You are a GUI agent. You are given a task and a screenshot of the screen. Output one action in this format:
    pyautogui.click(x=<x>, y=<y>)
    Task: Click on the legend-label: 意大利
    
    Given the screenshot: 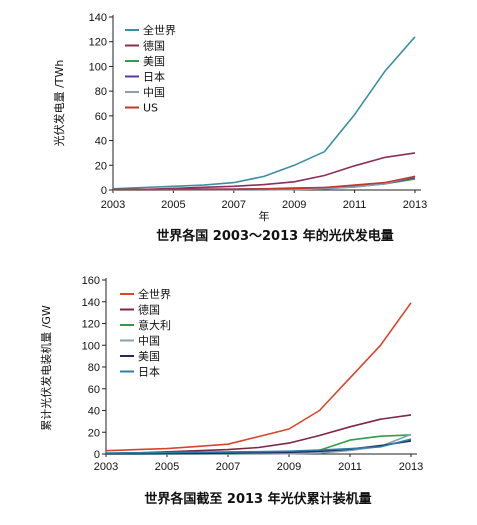 What is the action you would take?
    pyautogui.click(x=154, y=325)
    